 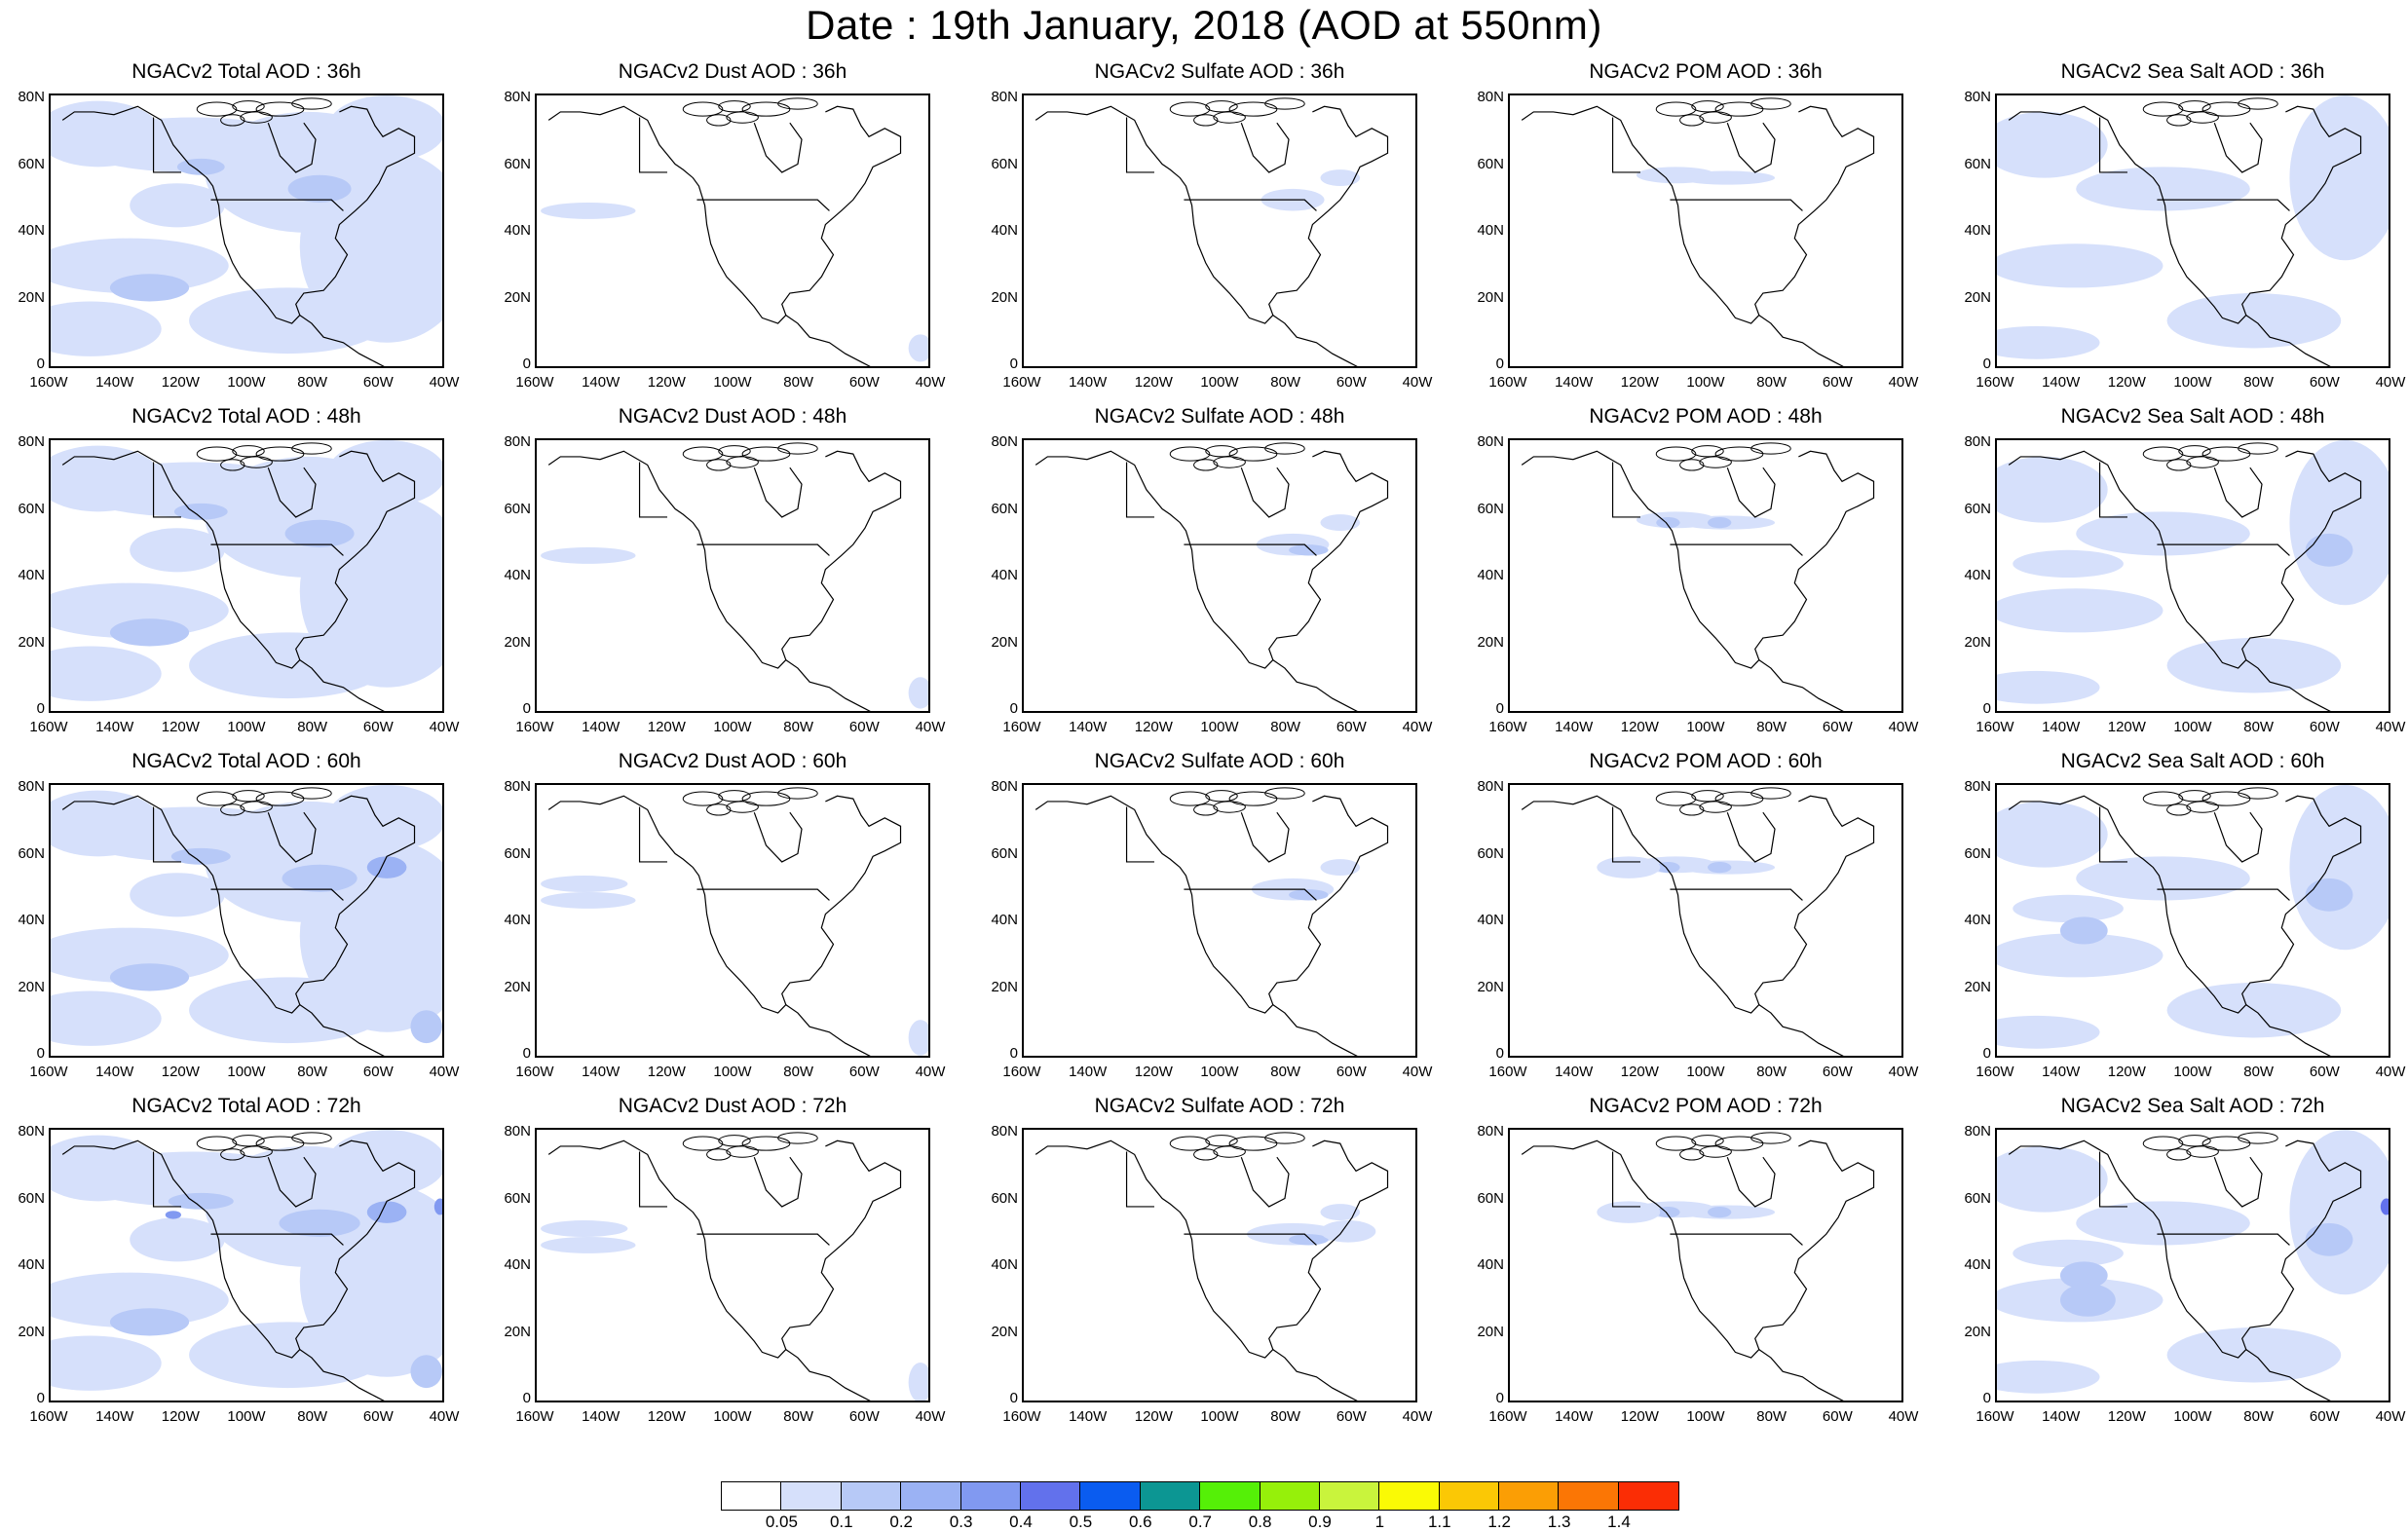 What do you see at coordinates (1351, 1072) in the screenshot?
I see `lon-tick-label: 60W` at bounding box center [1351, 1072].